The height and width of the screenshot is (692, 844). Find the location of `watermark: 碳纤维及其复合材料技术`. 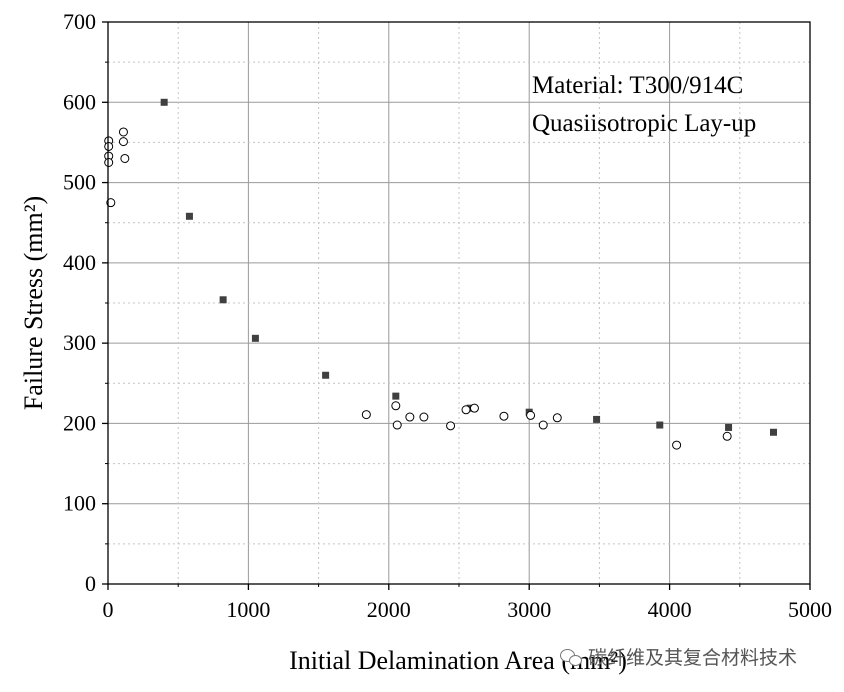

watermark: 碳纤维及其复合材料技术 is located at coordinates (678, 656).